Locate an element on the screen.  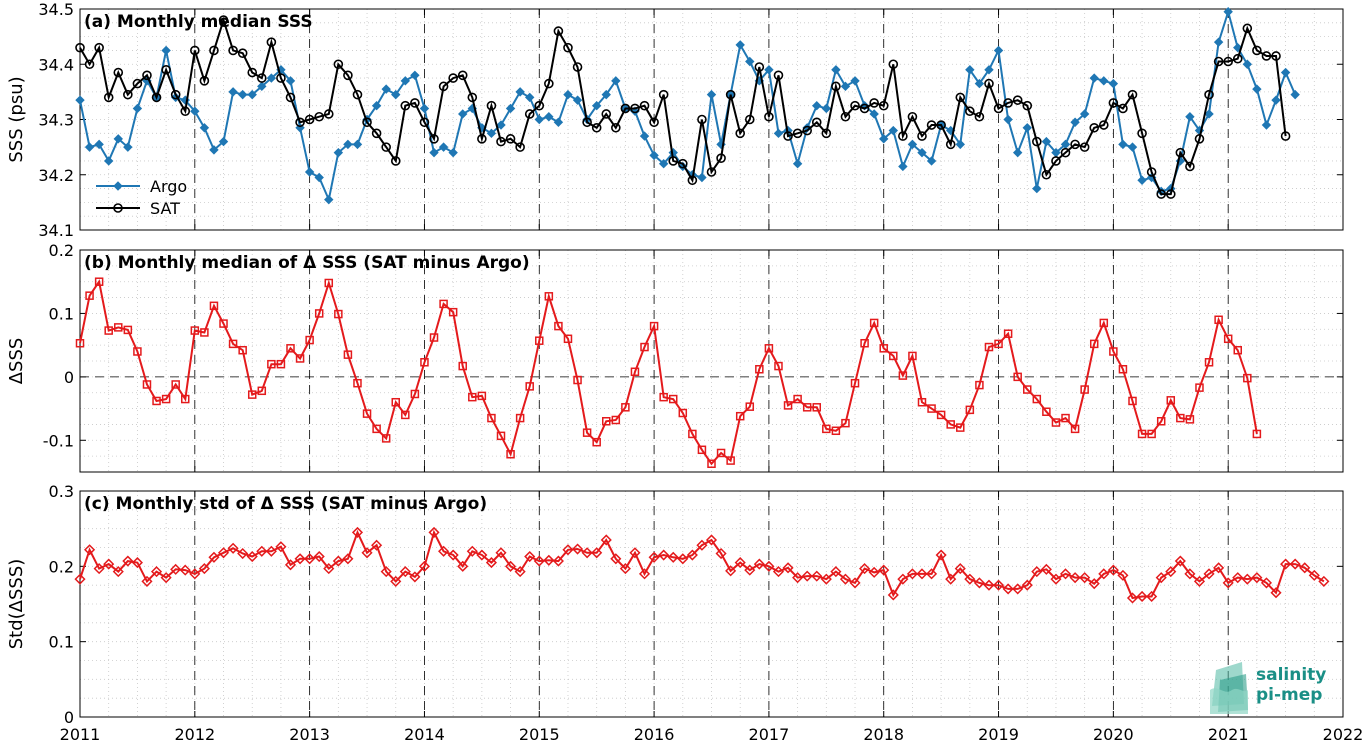
logo-line2: pi-mep is located at coordinates (1289, 695).